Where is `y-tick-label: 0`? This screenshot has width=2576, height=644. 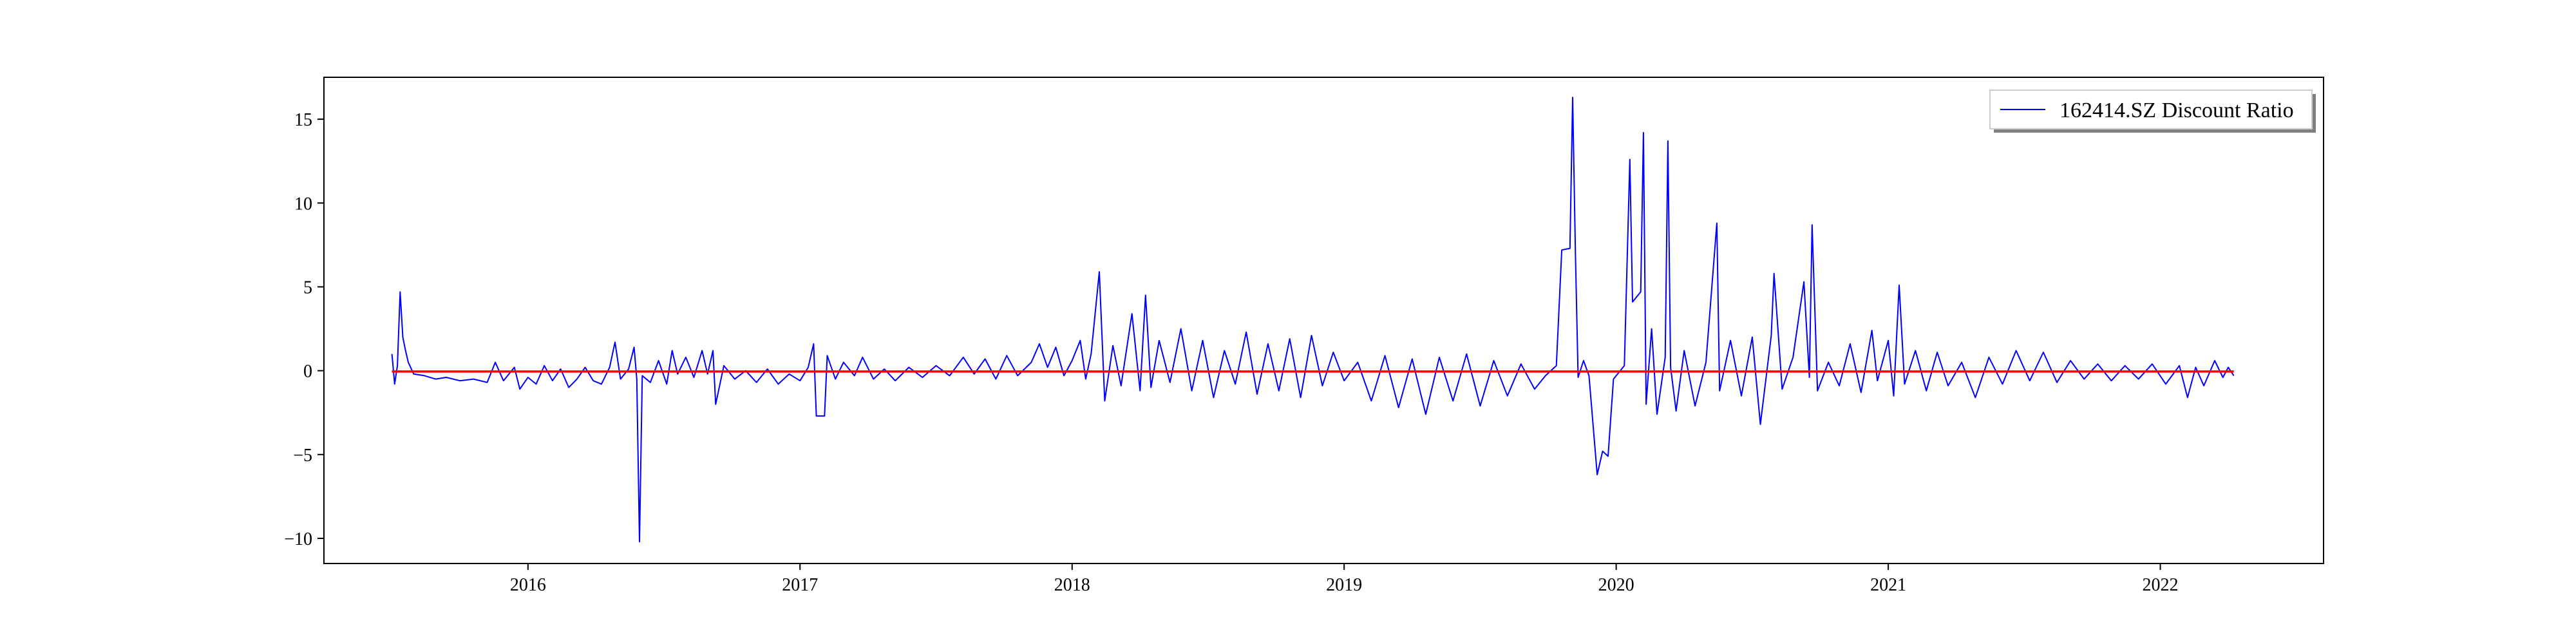
y-tick-label: 0 is located at coordinates (307, 372).